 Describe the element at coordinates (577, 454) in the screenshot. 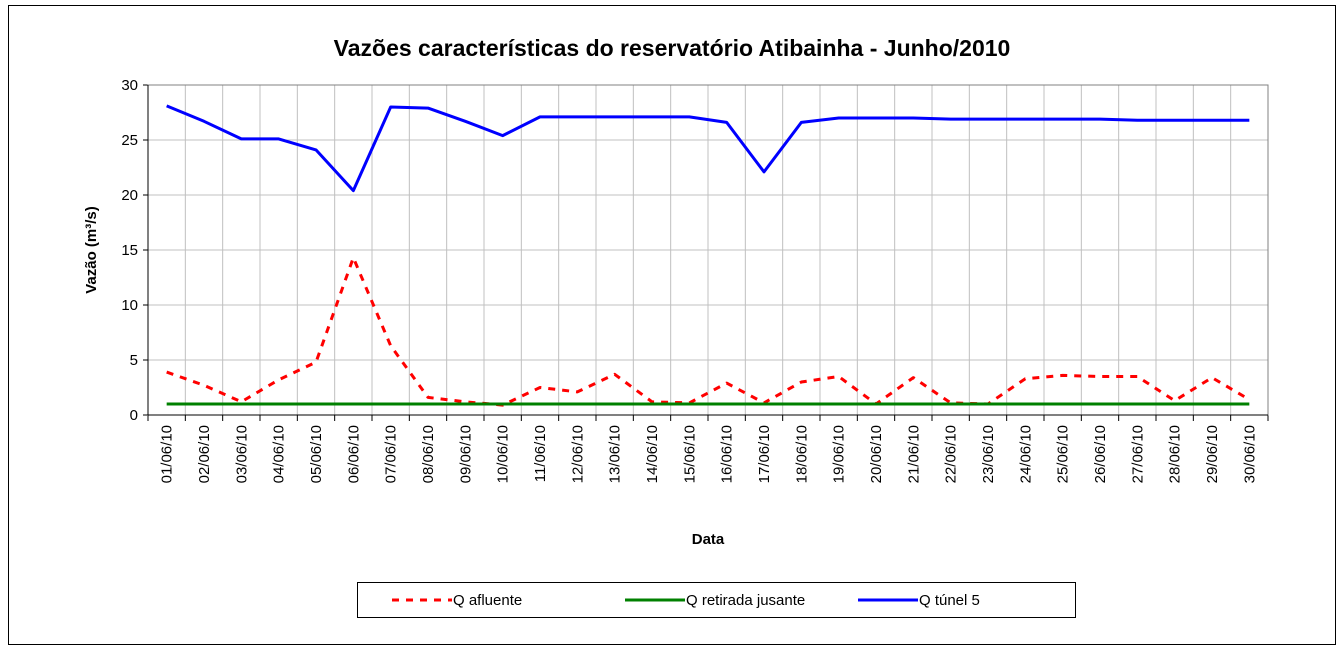

I see `x-tick-label: 12/06/10` at that location.